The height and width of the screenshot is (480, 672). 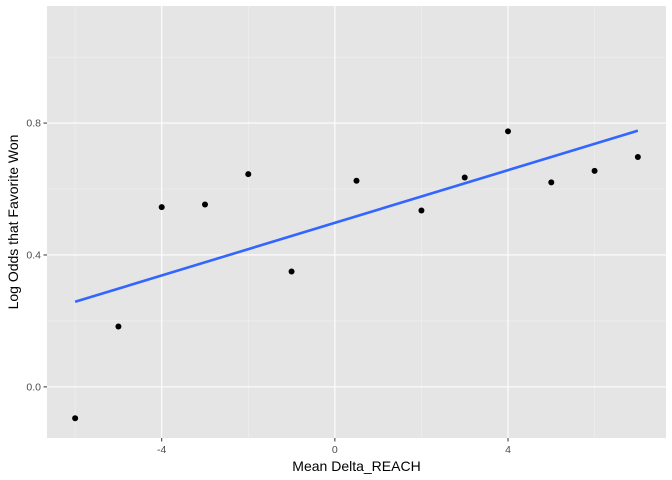 I want to click on x-tick-label: -4, so click(x=161, y=450).